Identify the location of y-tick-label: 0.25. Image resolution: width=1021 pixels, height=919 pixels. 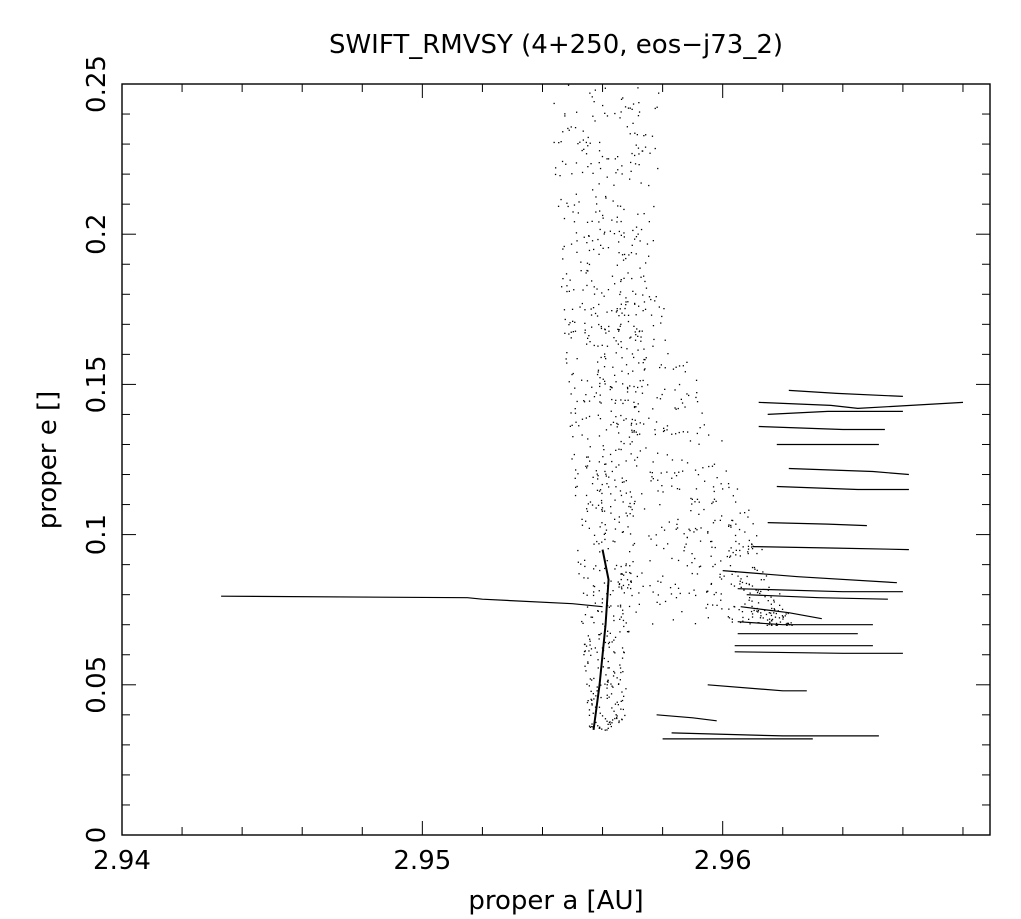
(97, 84).